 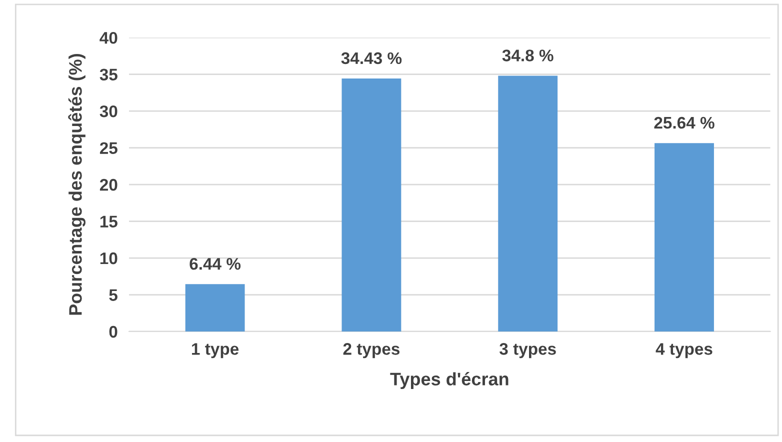 What do you see at coordinates (371, 58) in the screenshot?
I see `data-label: 34.43 %` at bounding box center [371, 58].